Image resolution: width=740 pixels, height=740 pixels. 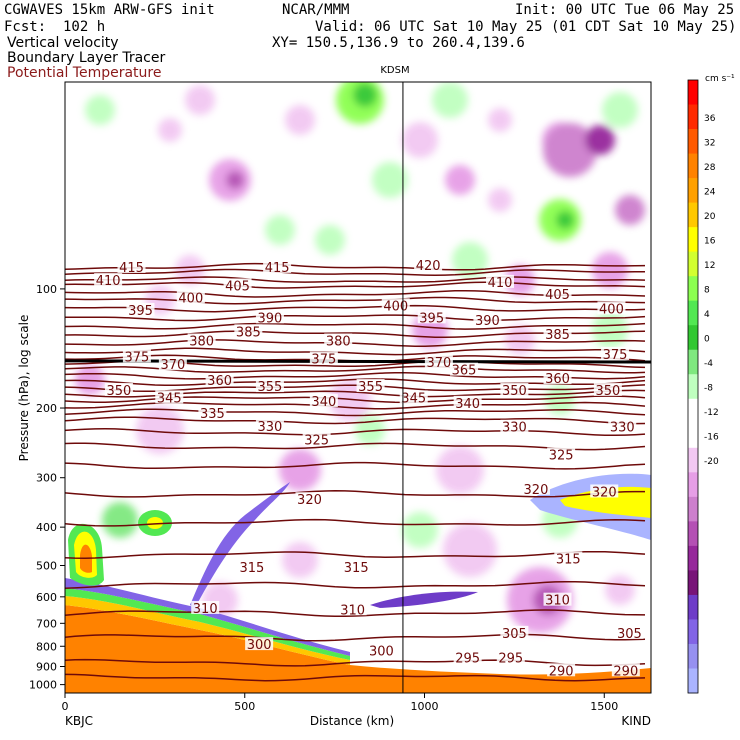 What do you see at coordinates (510, 659) in the screenshot?
I see `theta-label: 295` at bounding box center [510, 659].